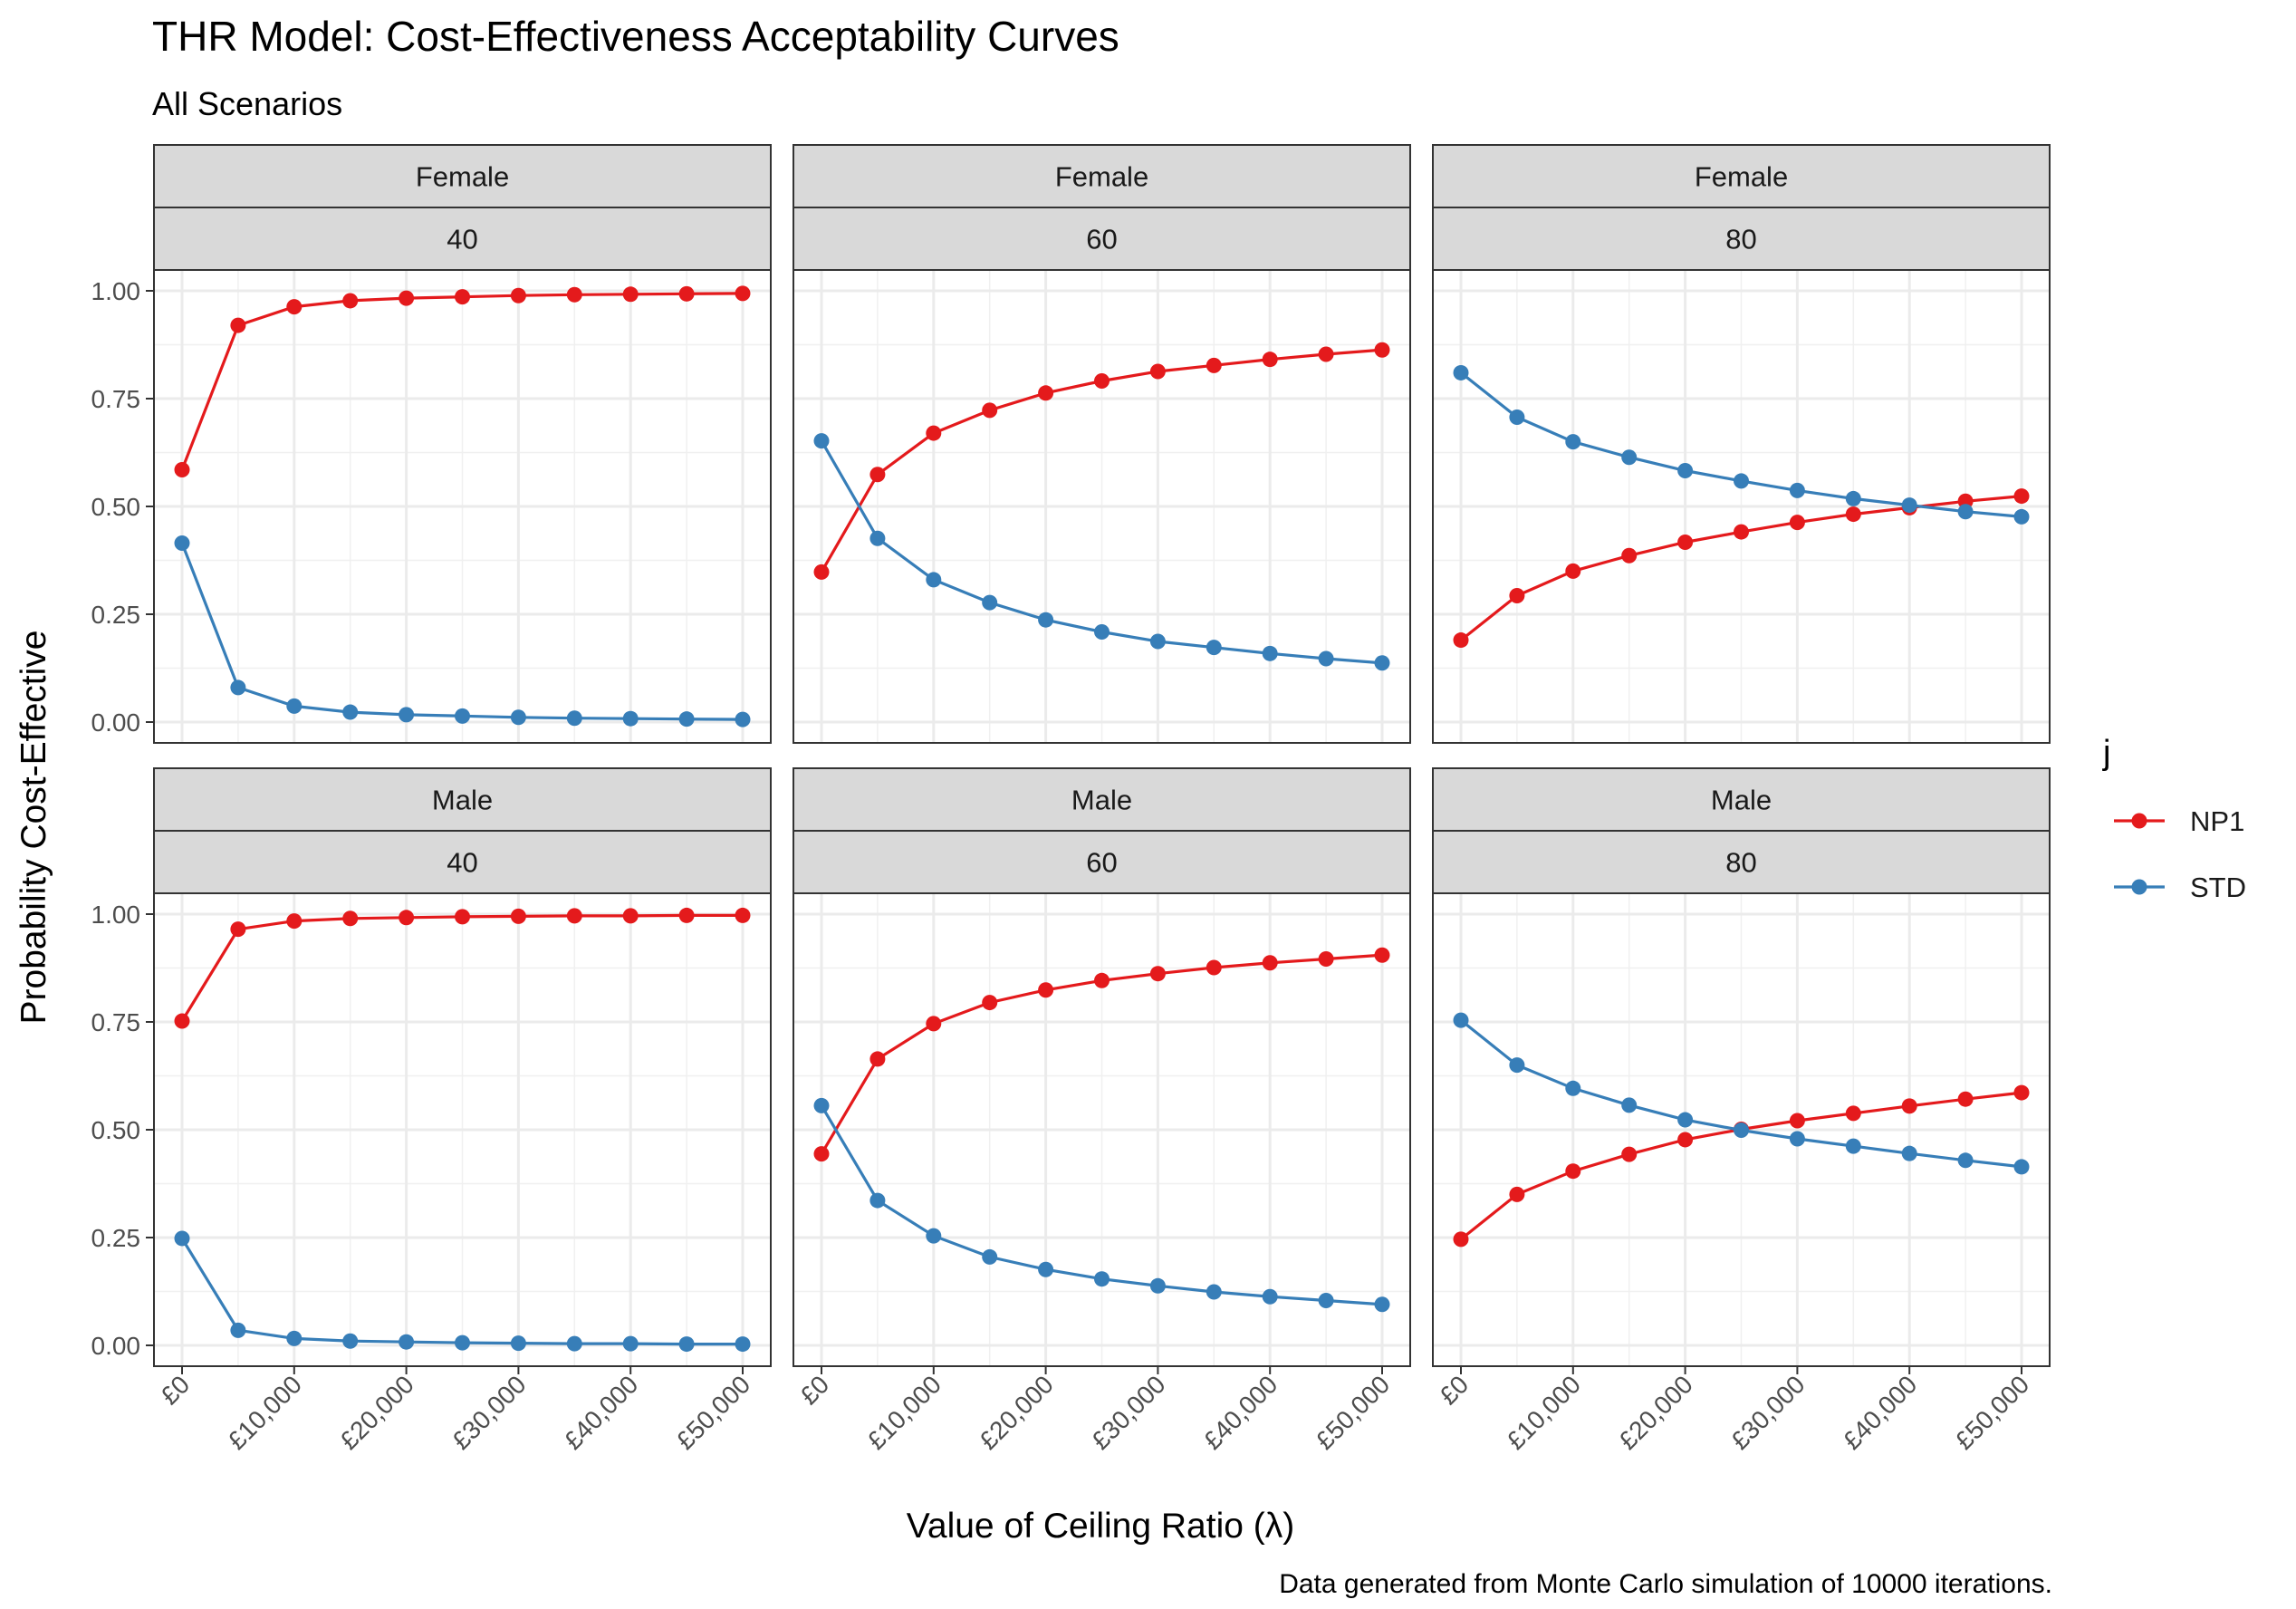  What do you see at coordinates (116, 1022) in the screenshot?
I see `y-tick-label: 0.75` at bounding box center [116, 1022].